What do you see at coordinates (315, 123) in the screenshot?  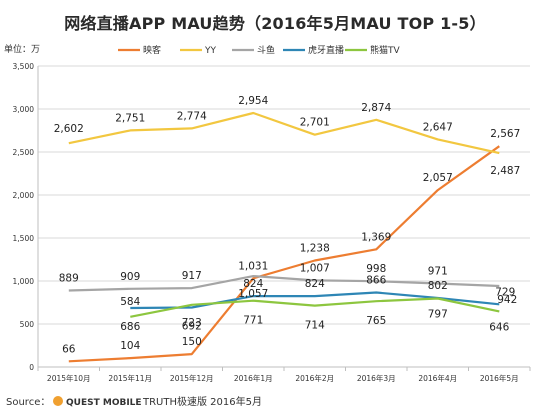 I see `data-label: 2,701` at bounding box center [315, 123].